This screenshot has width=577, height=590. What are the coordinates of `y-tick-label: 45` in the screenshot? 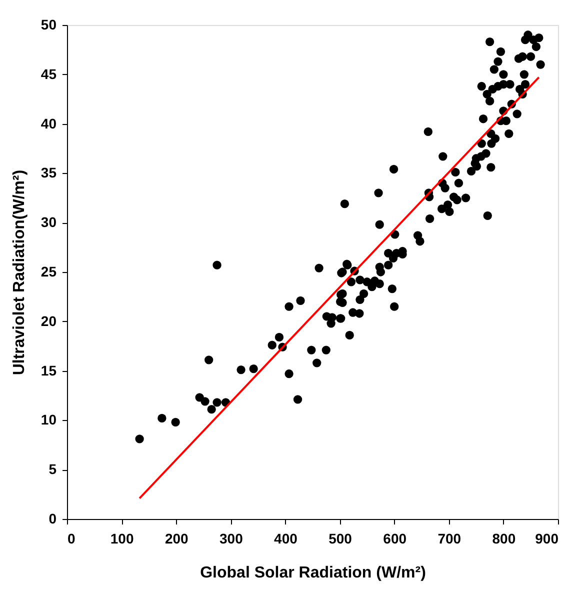 It's located at (48, 74).